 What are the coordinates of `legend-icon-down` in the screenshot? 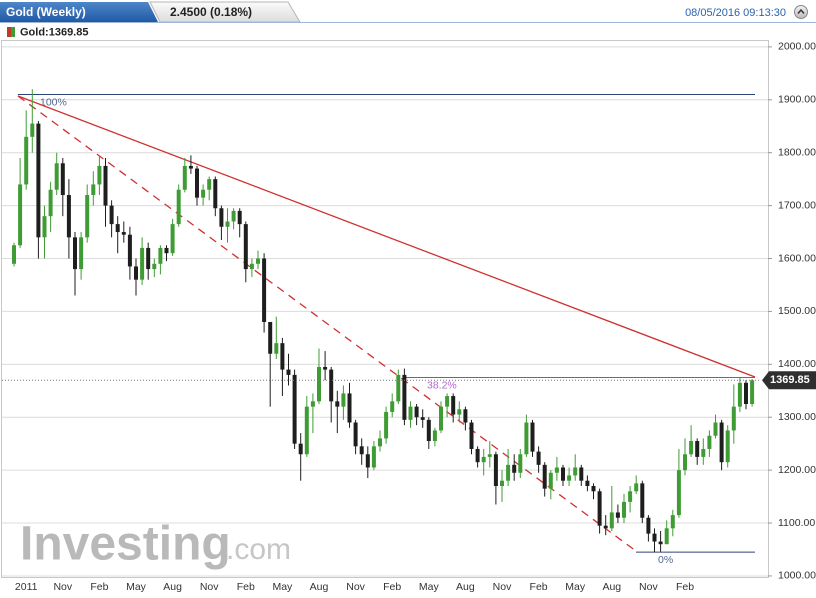 It's located at (9, 32).